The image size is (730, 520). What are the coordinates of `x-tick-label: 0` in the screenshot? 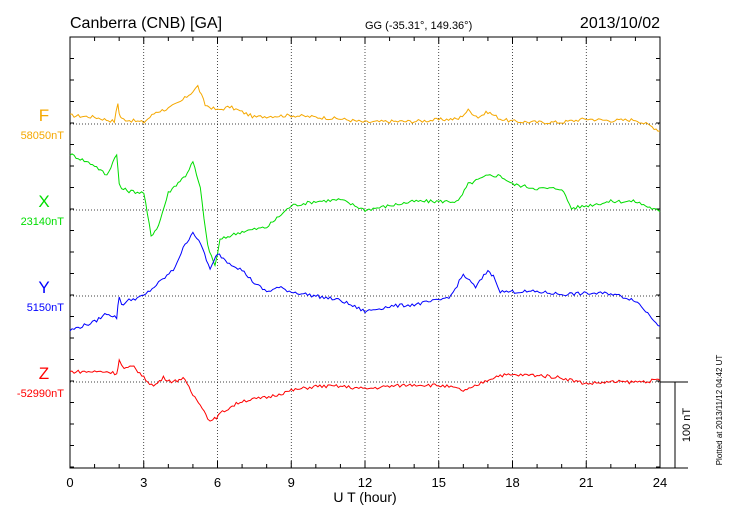 It's located at (69, 482).